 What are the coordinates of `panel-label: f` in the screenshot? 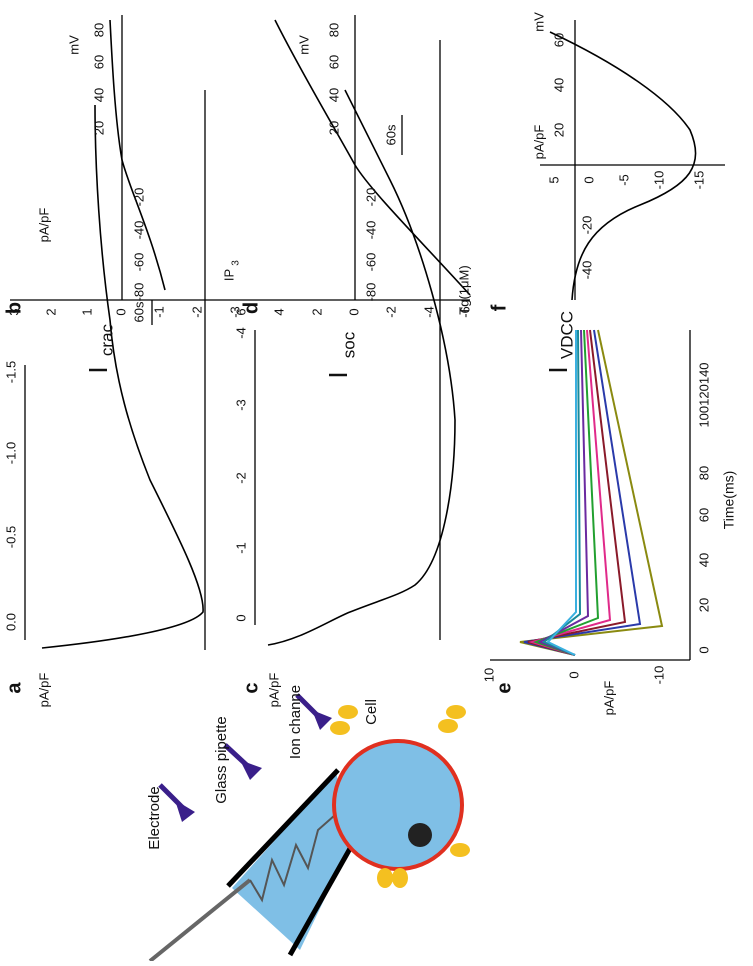 It's located at (499, 307).